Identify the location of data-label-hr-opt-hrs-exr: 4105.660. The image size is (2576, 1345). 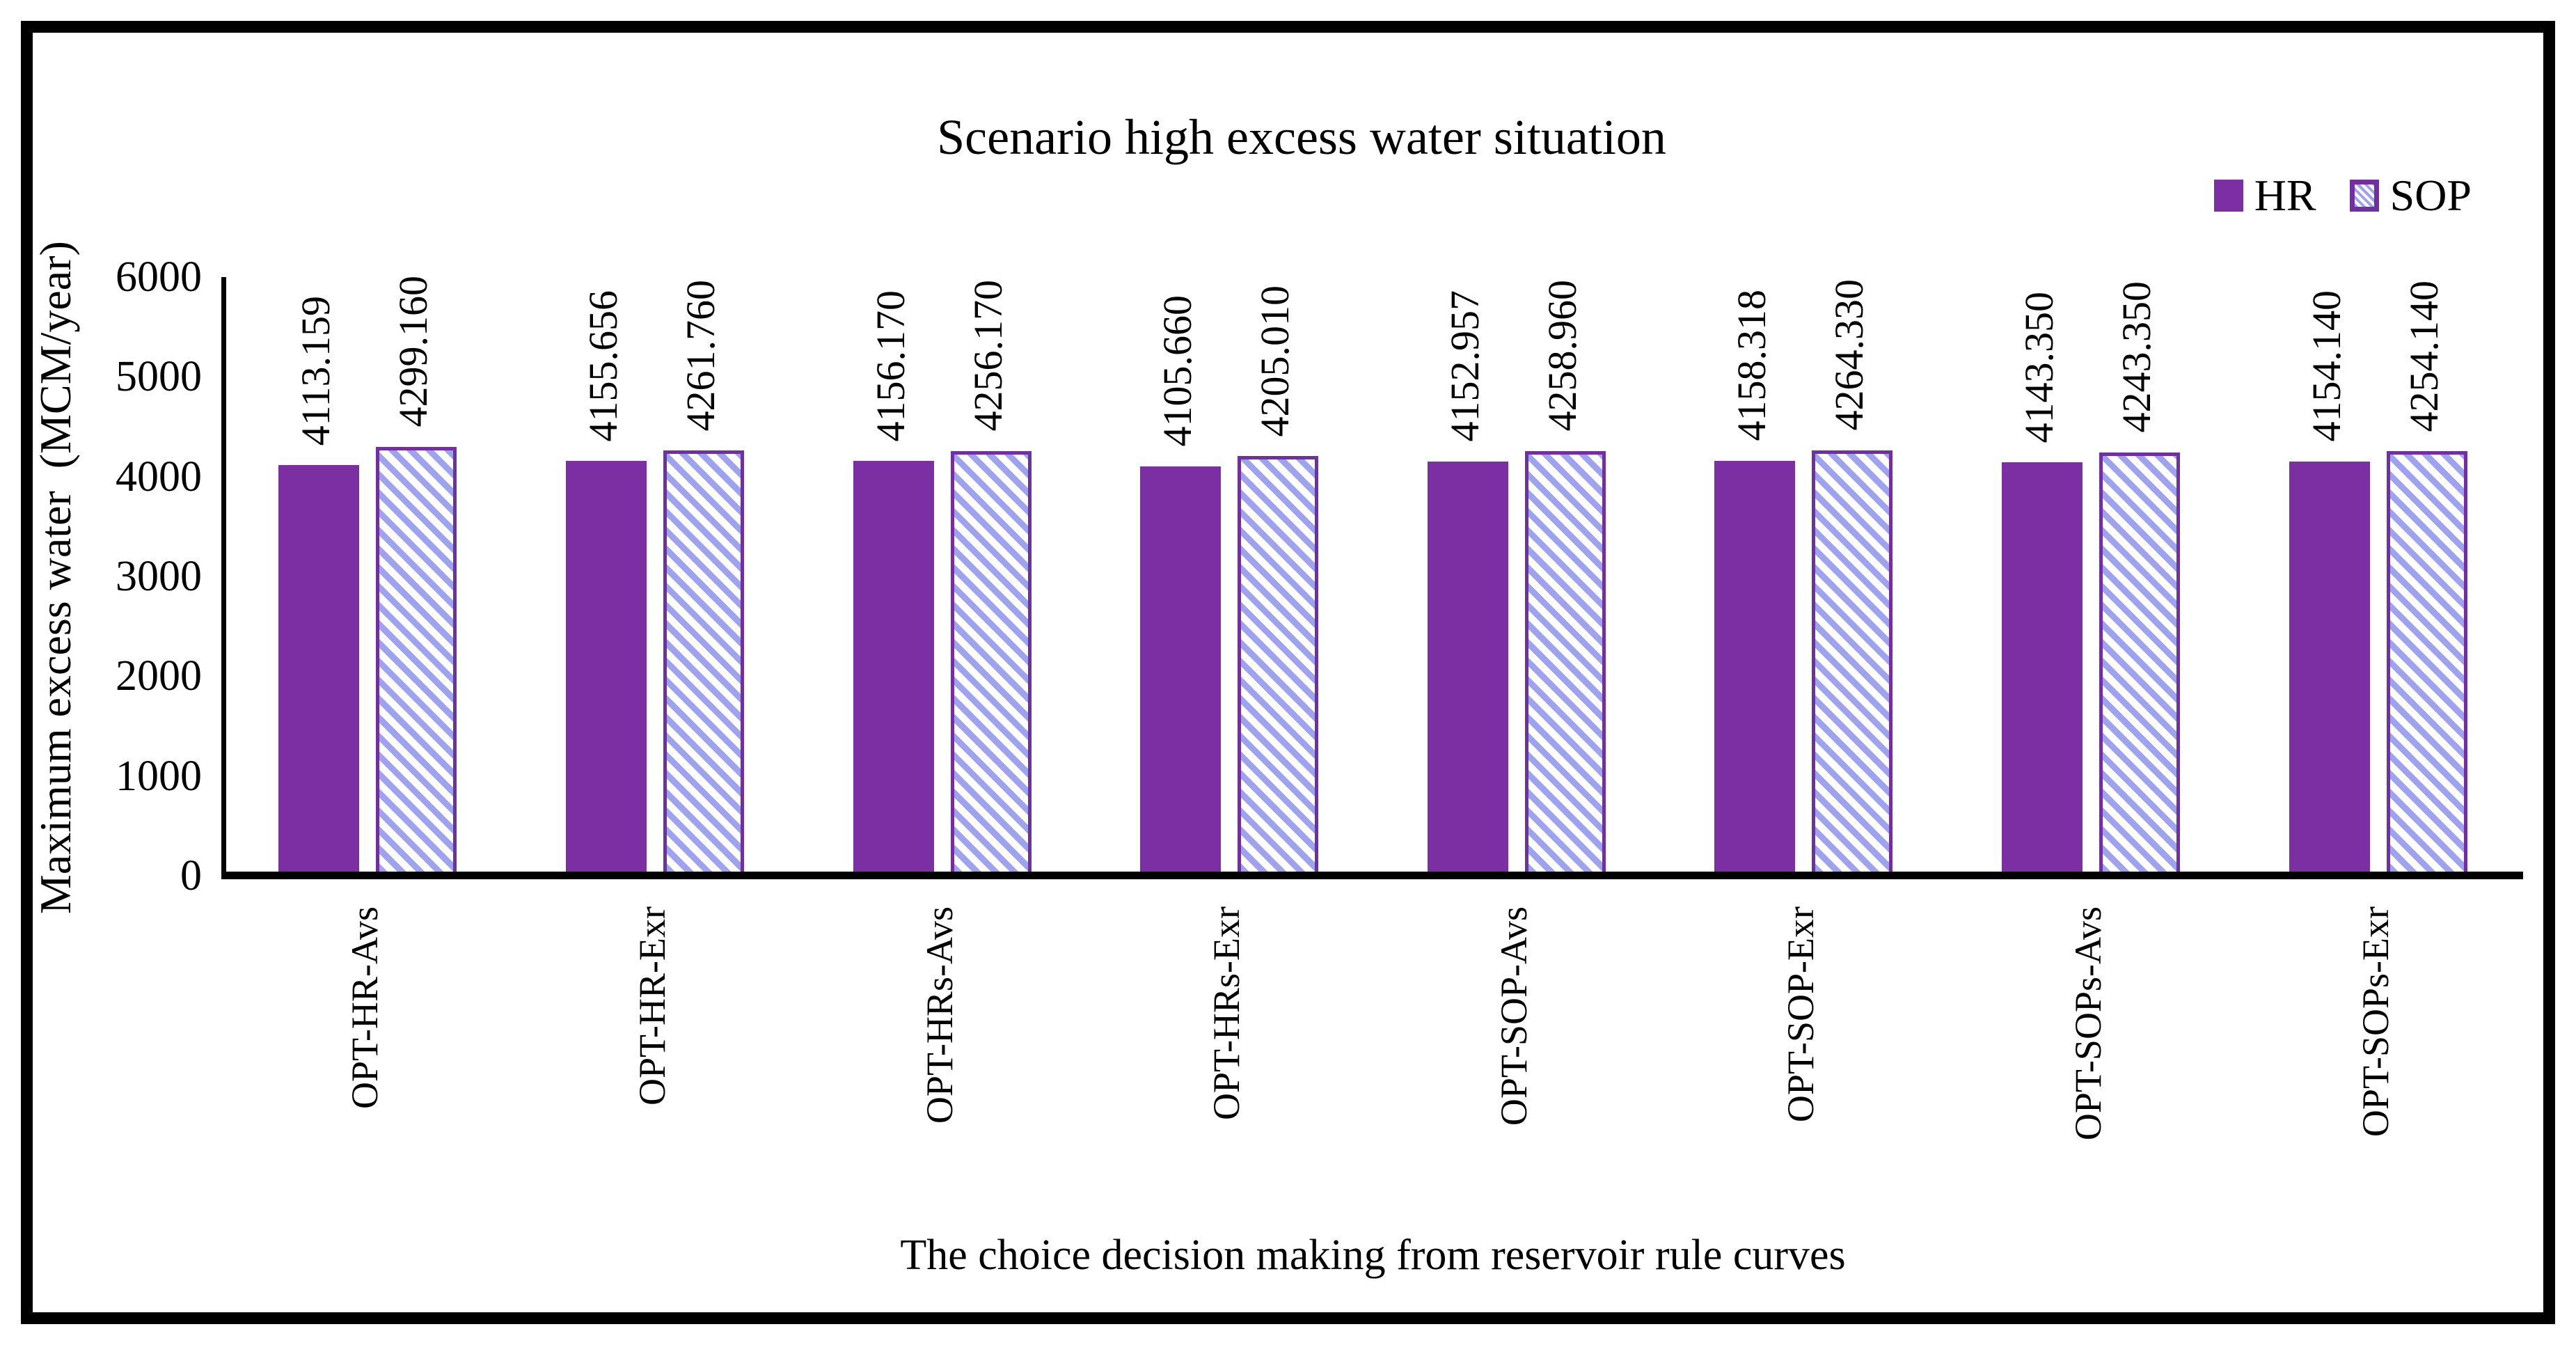
(1178, 371).